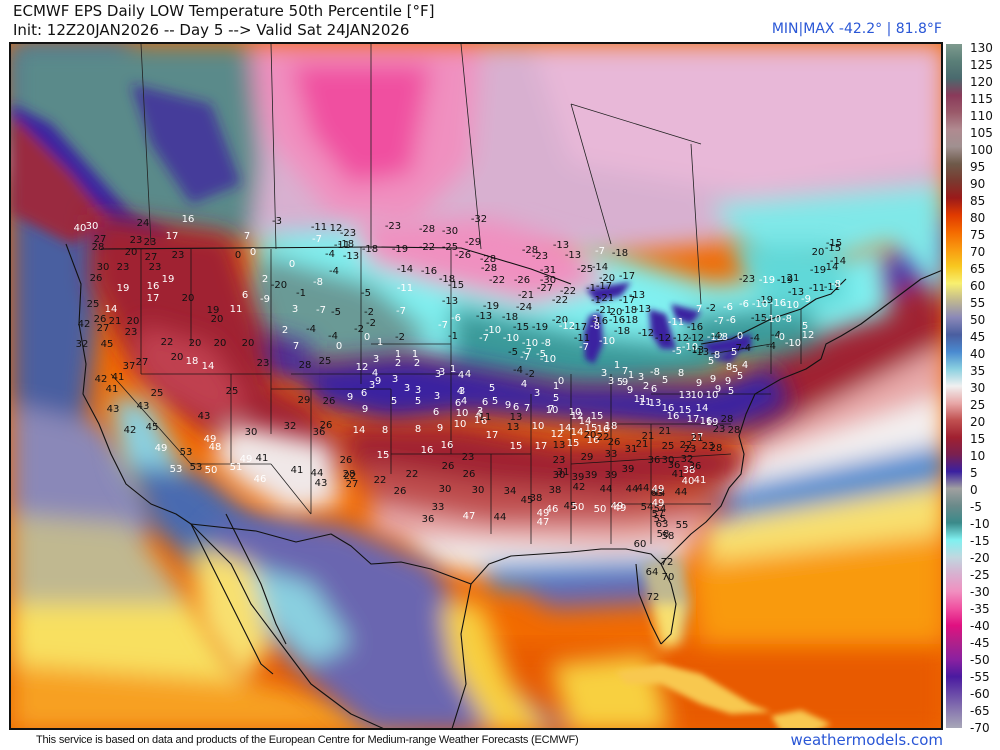  Describe the element at coordinates (364, 393) in the screenshot. I see `station-value: 6` at that location.